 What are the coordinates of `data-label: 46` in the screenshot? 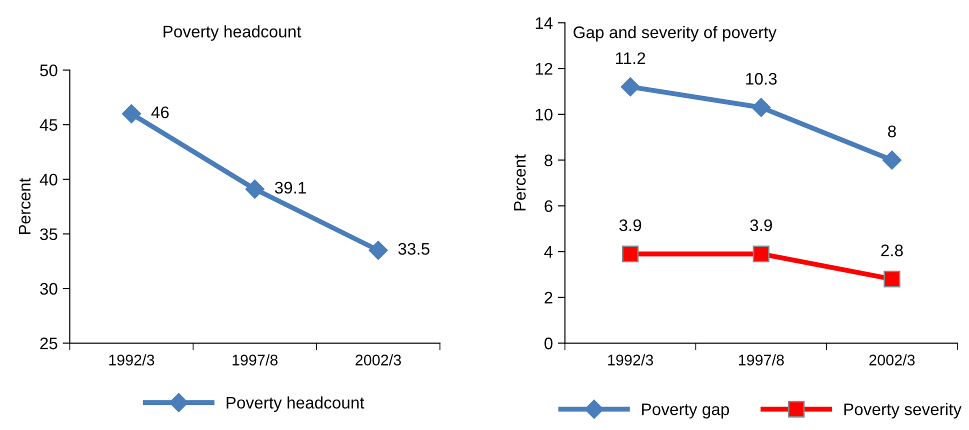 It's located at (160, 112).